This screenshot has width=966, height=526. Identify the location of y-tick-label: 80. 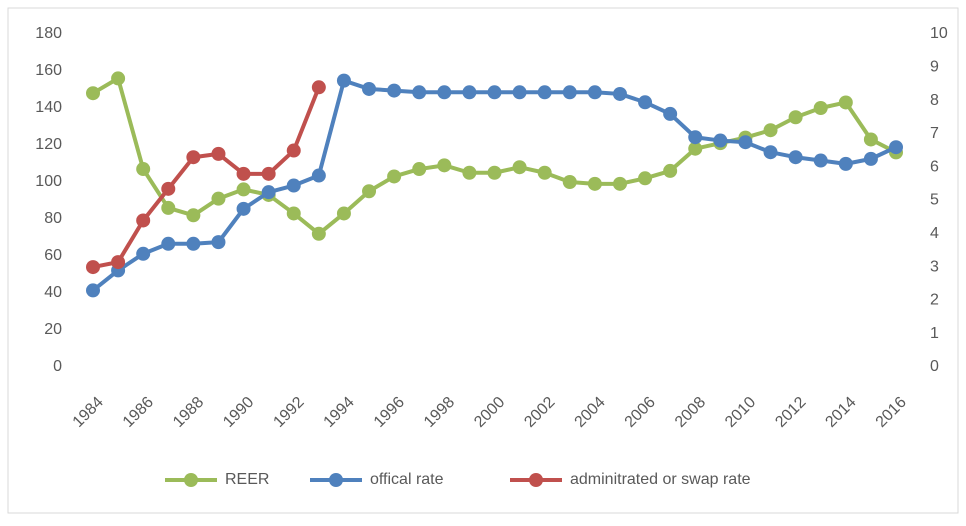
(53, 218).